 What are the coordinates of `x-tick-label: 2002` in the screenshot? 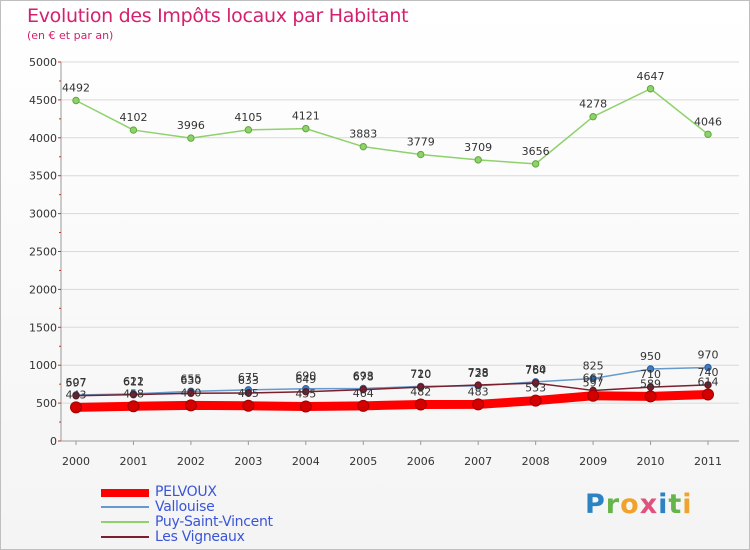 It's located at (191, 461).